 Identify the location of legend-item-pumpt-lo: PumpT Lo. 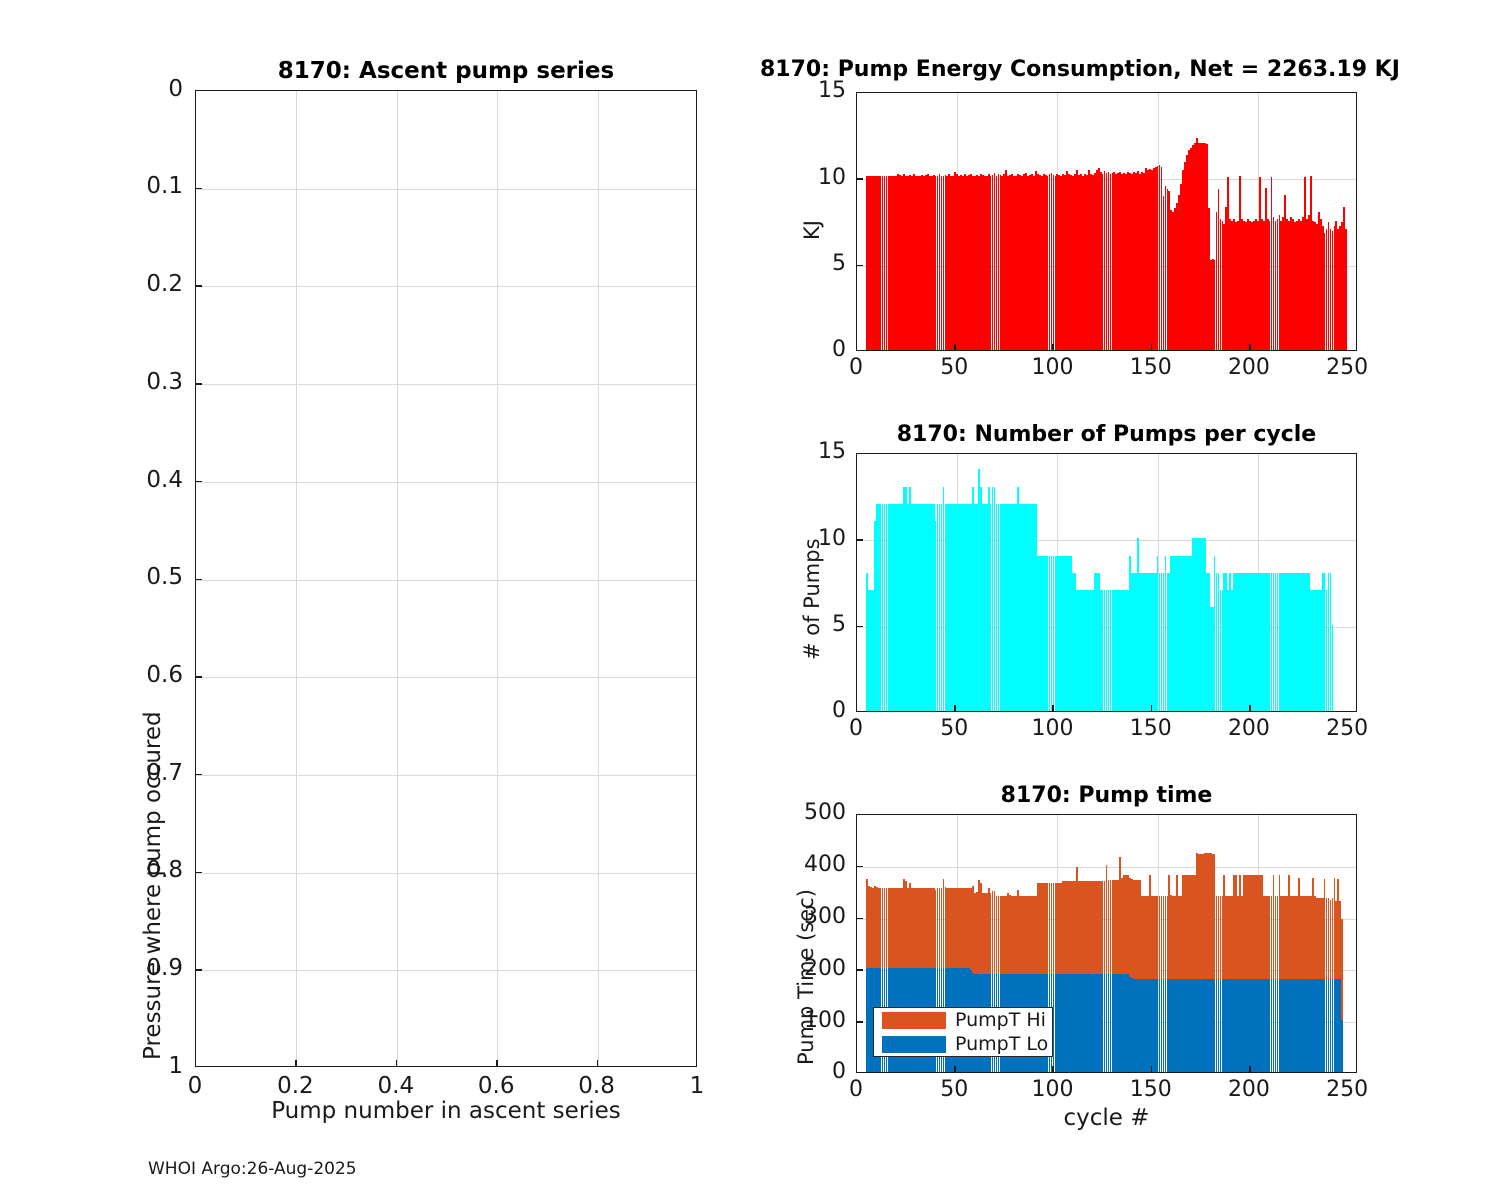
(965, 1044).